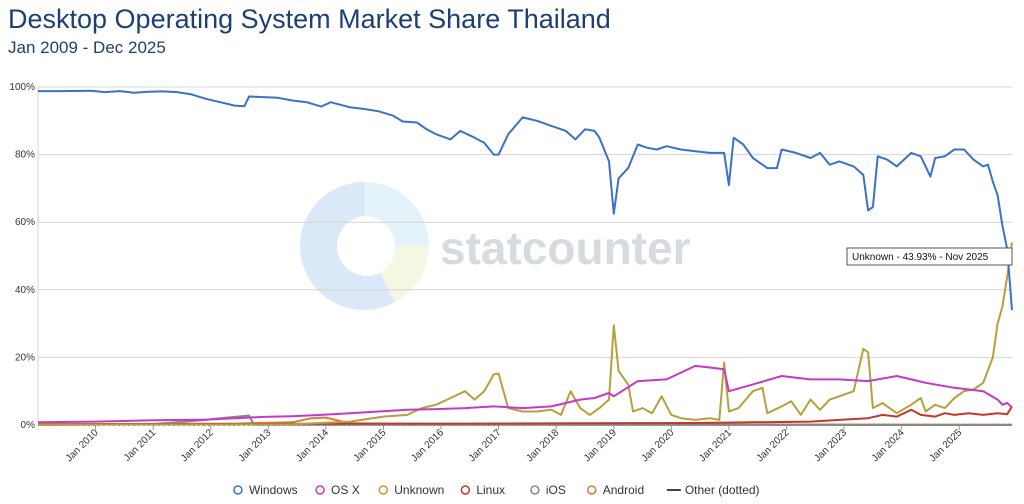  Describe the element at coordinates (25, 290) in the screenshot. I see `y-tick-label: 40%` at that location.